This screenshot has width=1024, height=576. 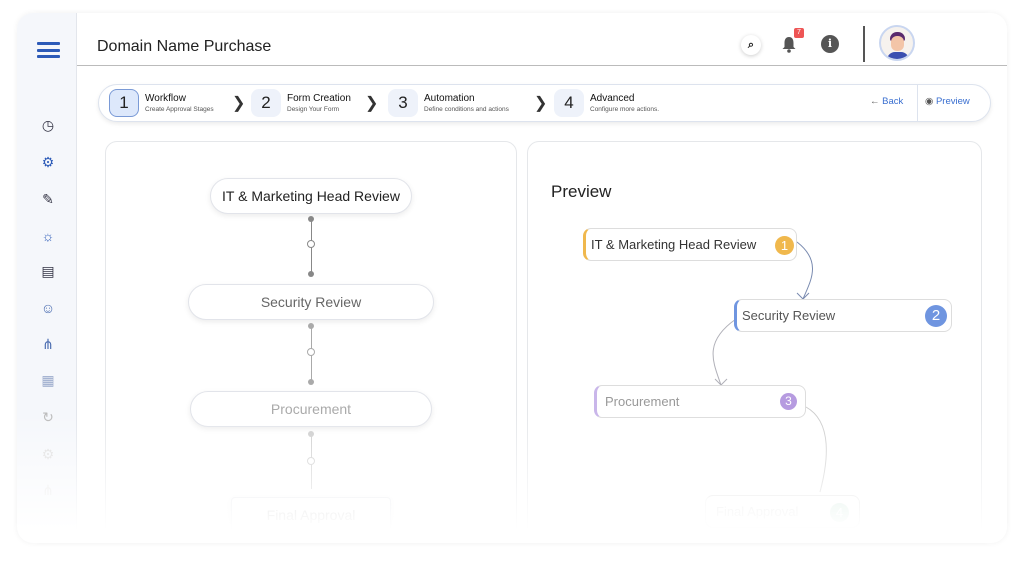 I want to click on preview-node: IT & Marketing Head Review 1, so click(x=690, y=244).